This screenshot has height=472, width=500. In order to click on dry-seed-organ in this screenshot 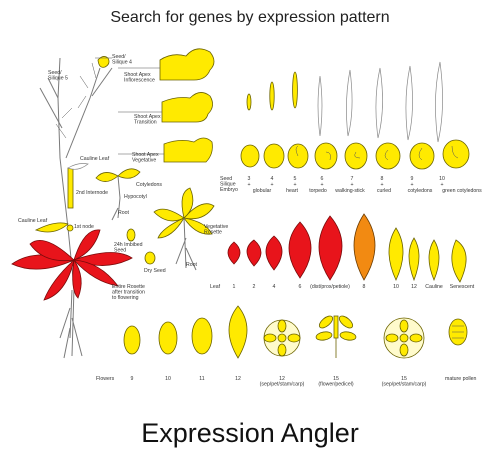, I will do `click(150, 258)`.